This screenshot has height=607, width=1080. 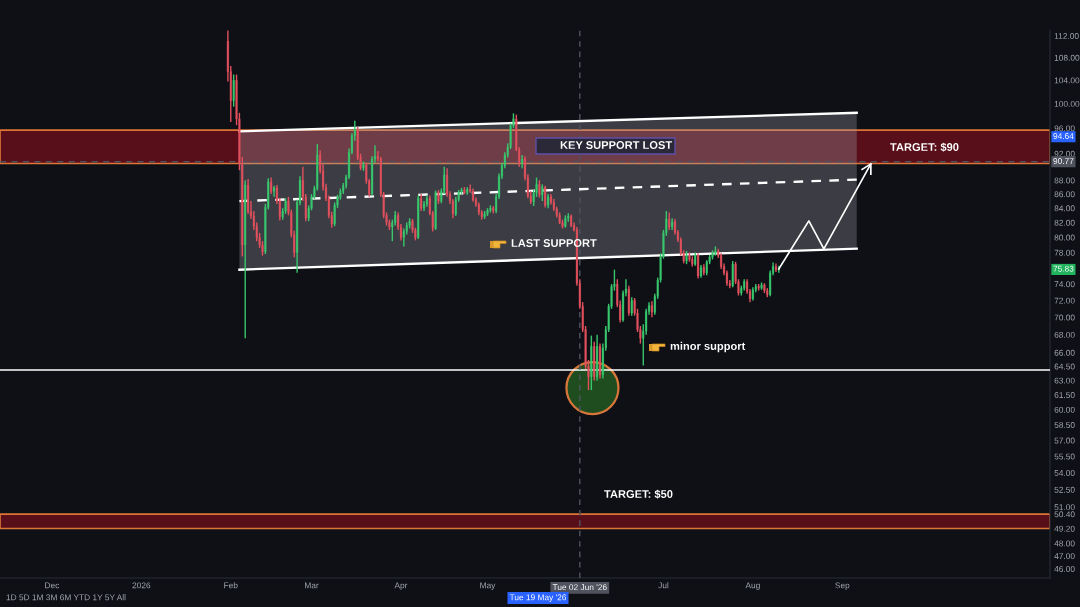 What do you see at coordinates (1064, 153) in the screenshot?
I see `y-tick-label: 92.00` at bounding box center [1064, 153].